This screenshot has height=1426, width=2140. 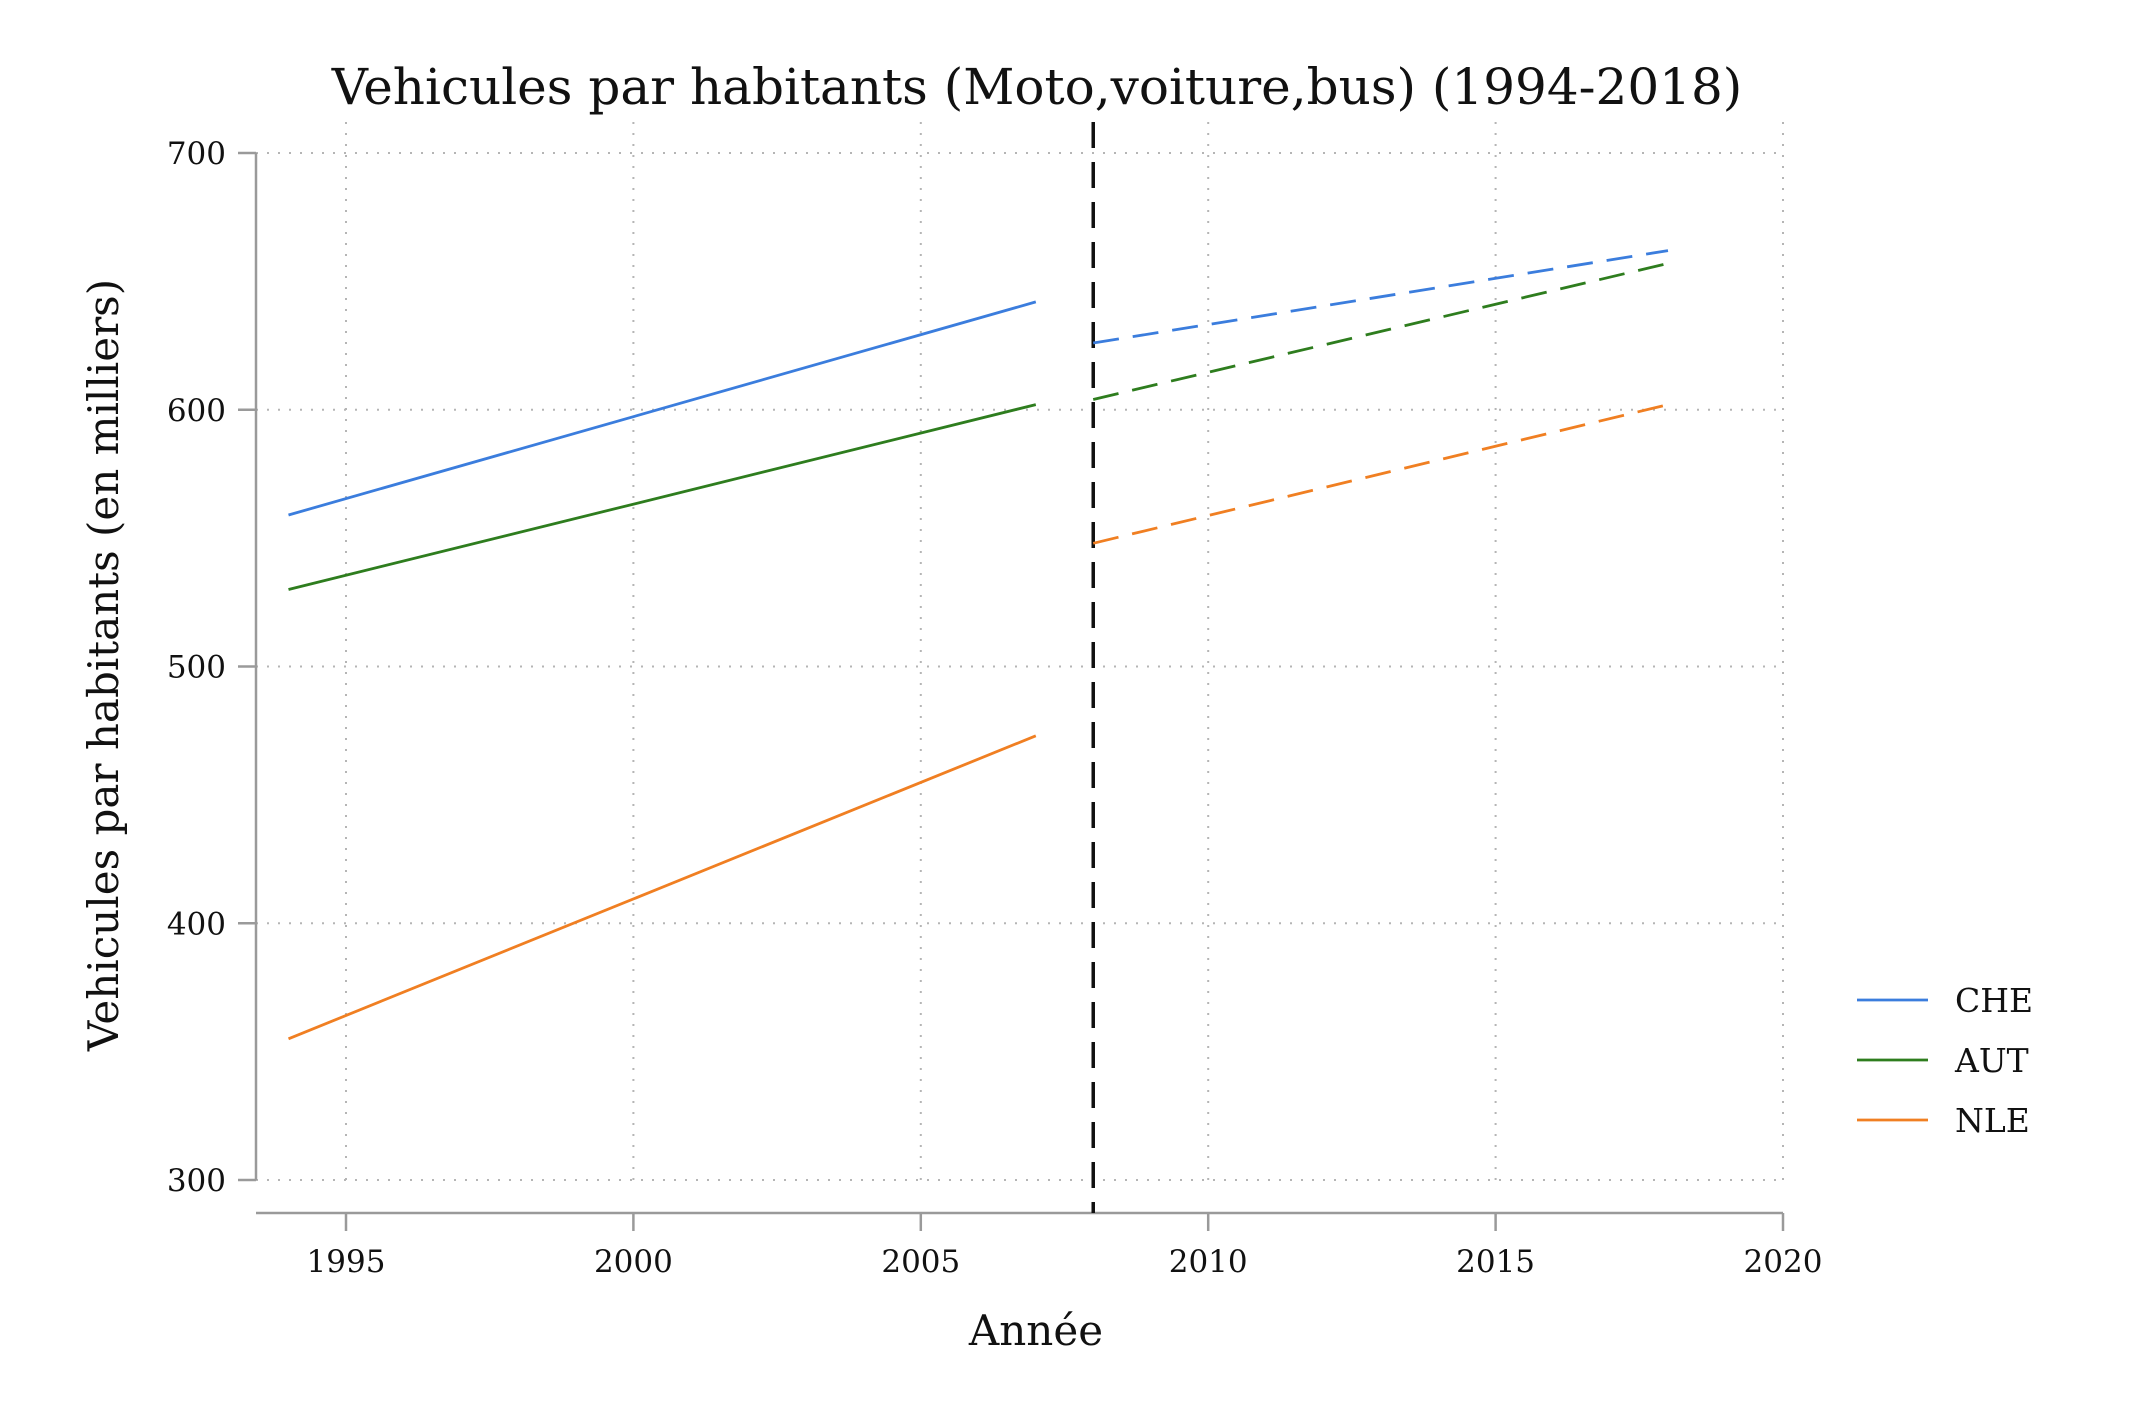 I want to click on x-tick-label: 2015, so click(x=1495, y=1262).